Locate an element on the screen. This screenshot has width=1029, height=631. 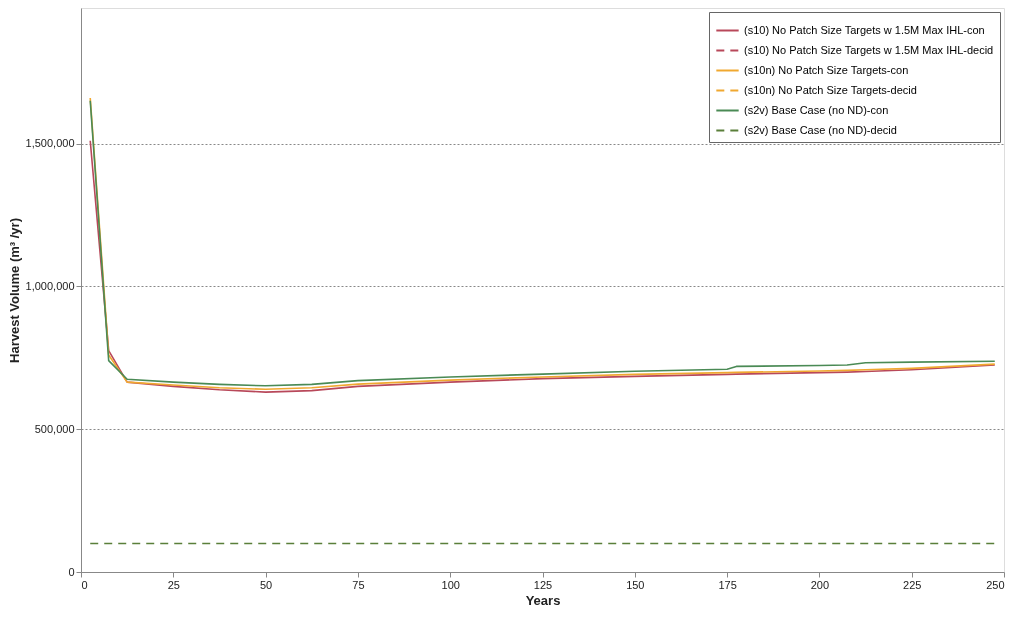
legend-label: (s10n) No Patch Size Targets-decid is located at coordinates (830, 89).